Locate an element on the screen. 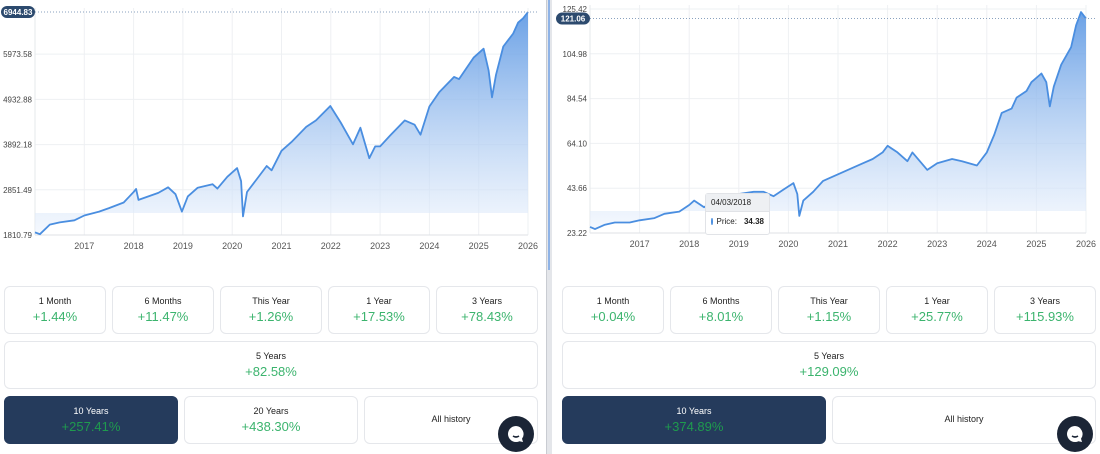 The width and height of the screenshot is (1100, 454). period-card-this-year: This Year +1.15% is located at coordinates (829, 310).